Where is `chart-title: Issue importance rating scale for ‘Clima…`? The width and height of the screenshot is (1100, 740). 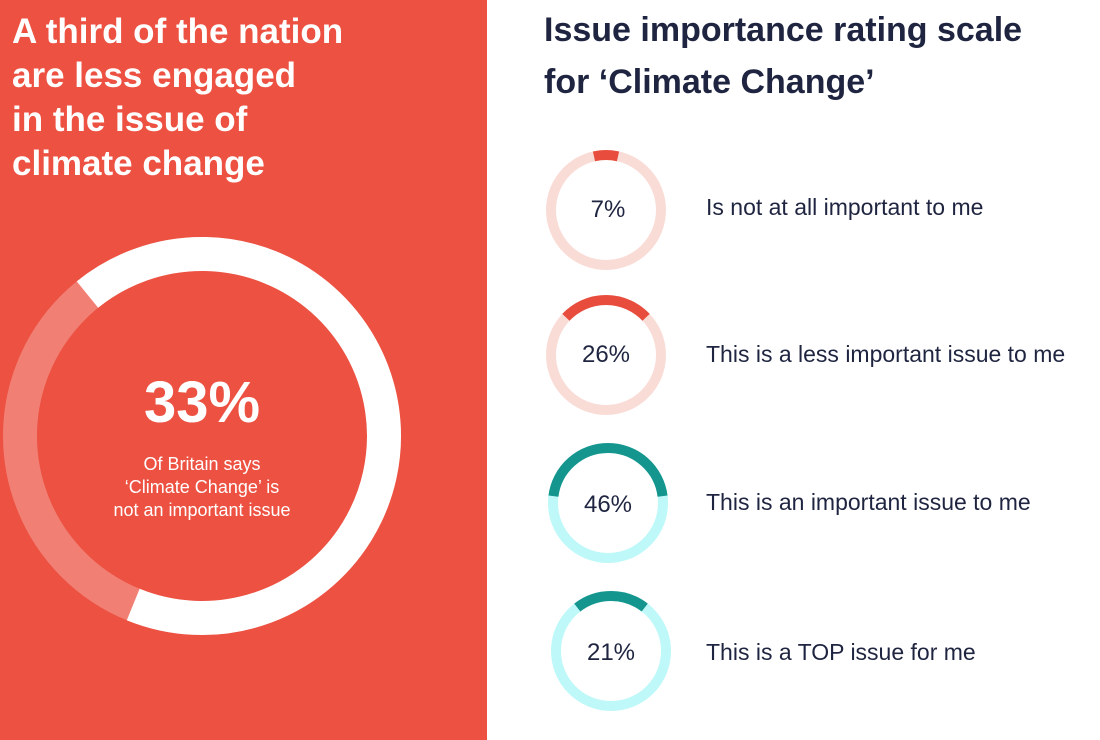 chart-title: Issue importance rating scale for ‘Clima… is located at coordinates (814, 56).